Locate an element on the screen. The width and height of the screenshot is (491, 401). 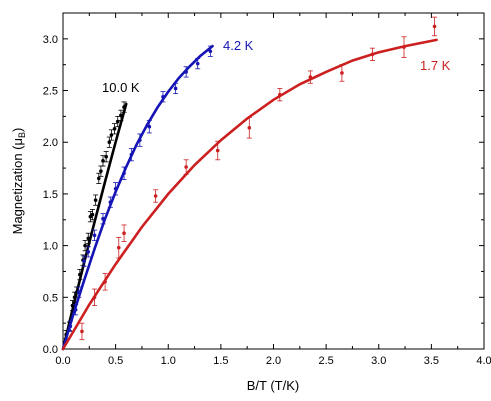
y-tick-label: 3.0 is located at coordinates (50, 40).